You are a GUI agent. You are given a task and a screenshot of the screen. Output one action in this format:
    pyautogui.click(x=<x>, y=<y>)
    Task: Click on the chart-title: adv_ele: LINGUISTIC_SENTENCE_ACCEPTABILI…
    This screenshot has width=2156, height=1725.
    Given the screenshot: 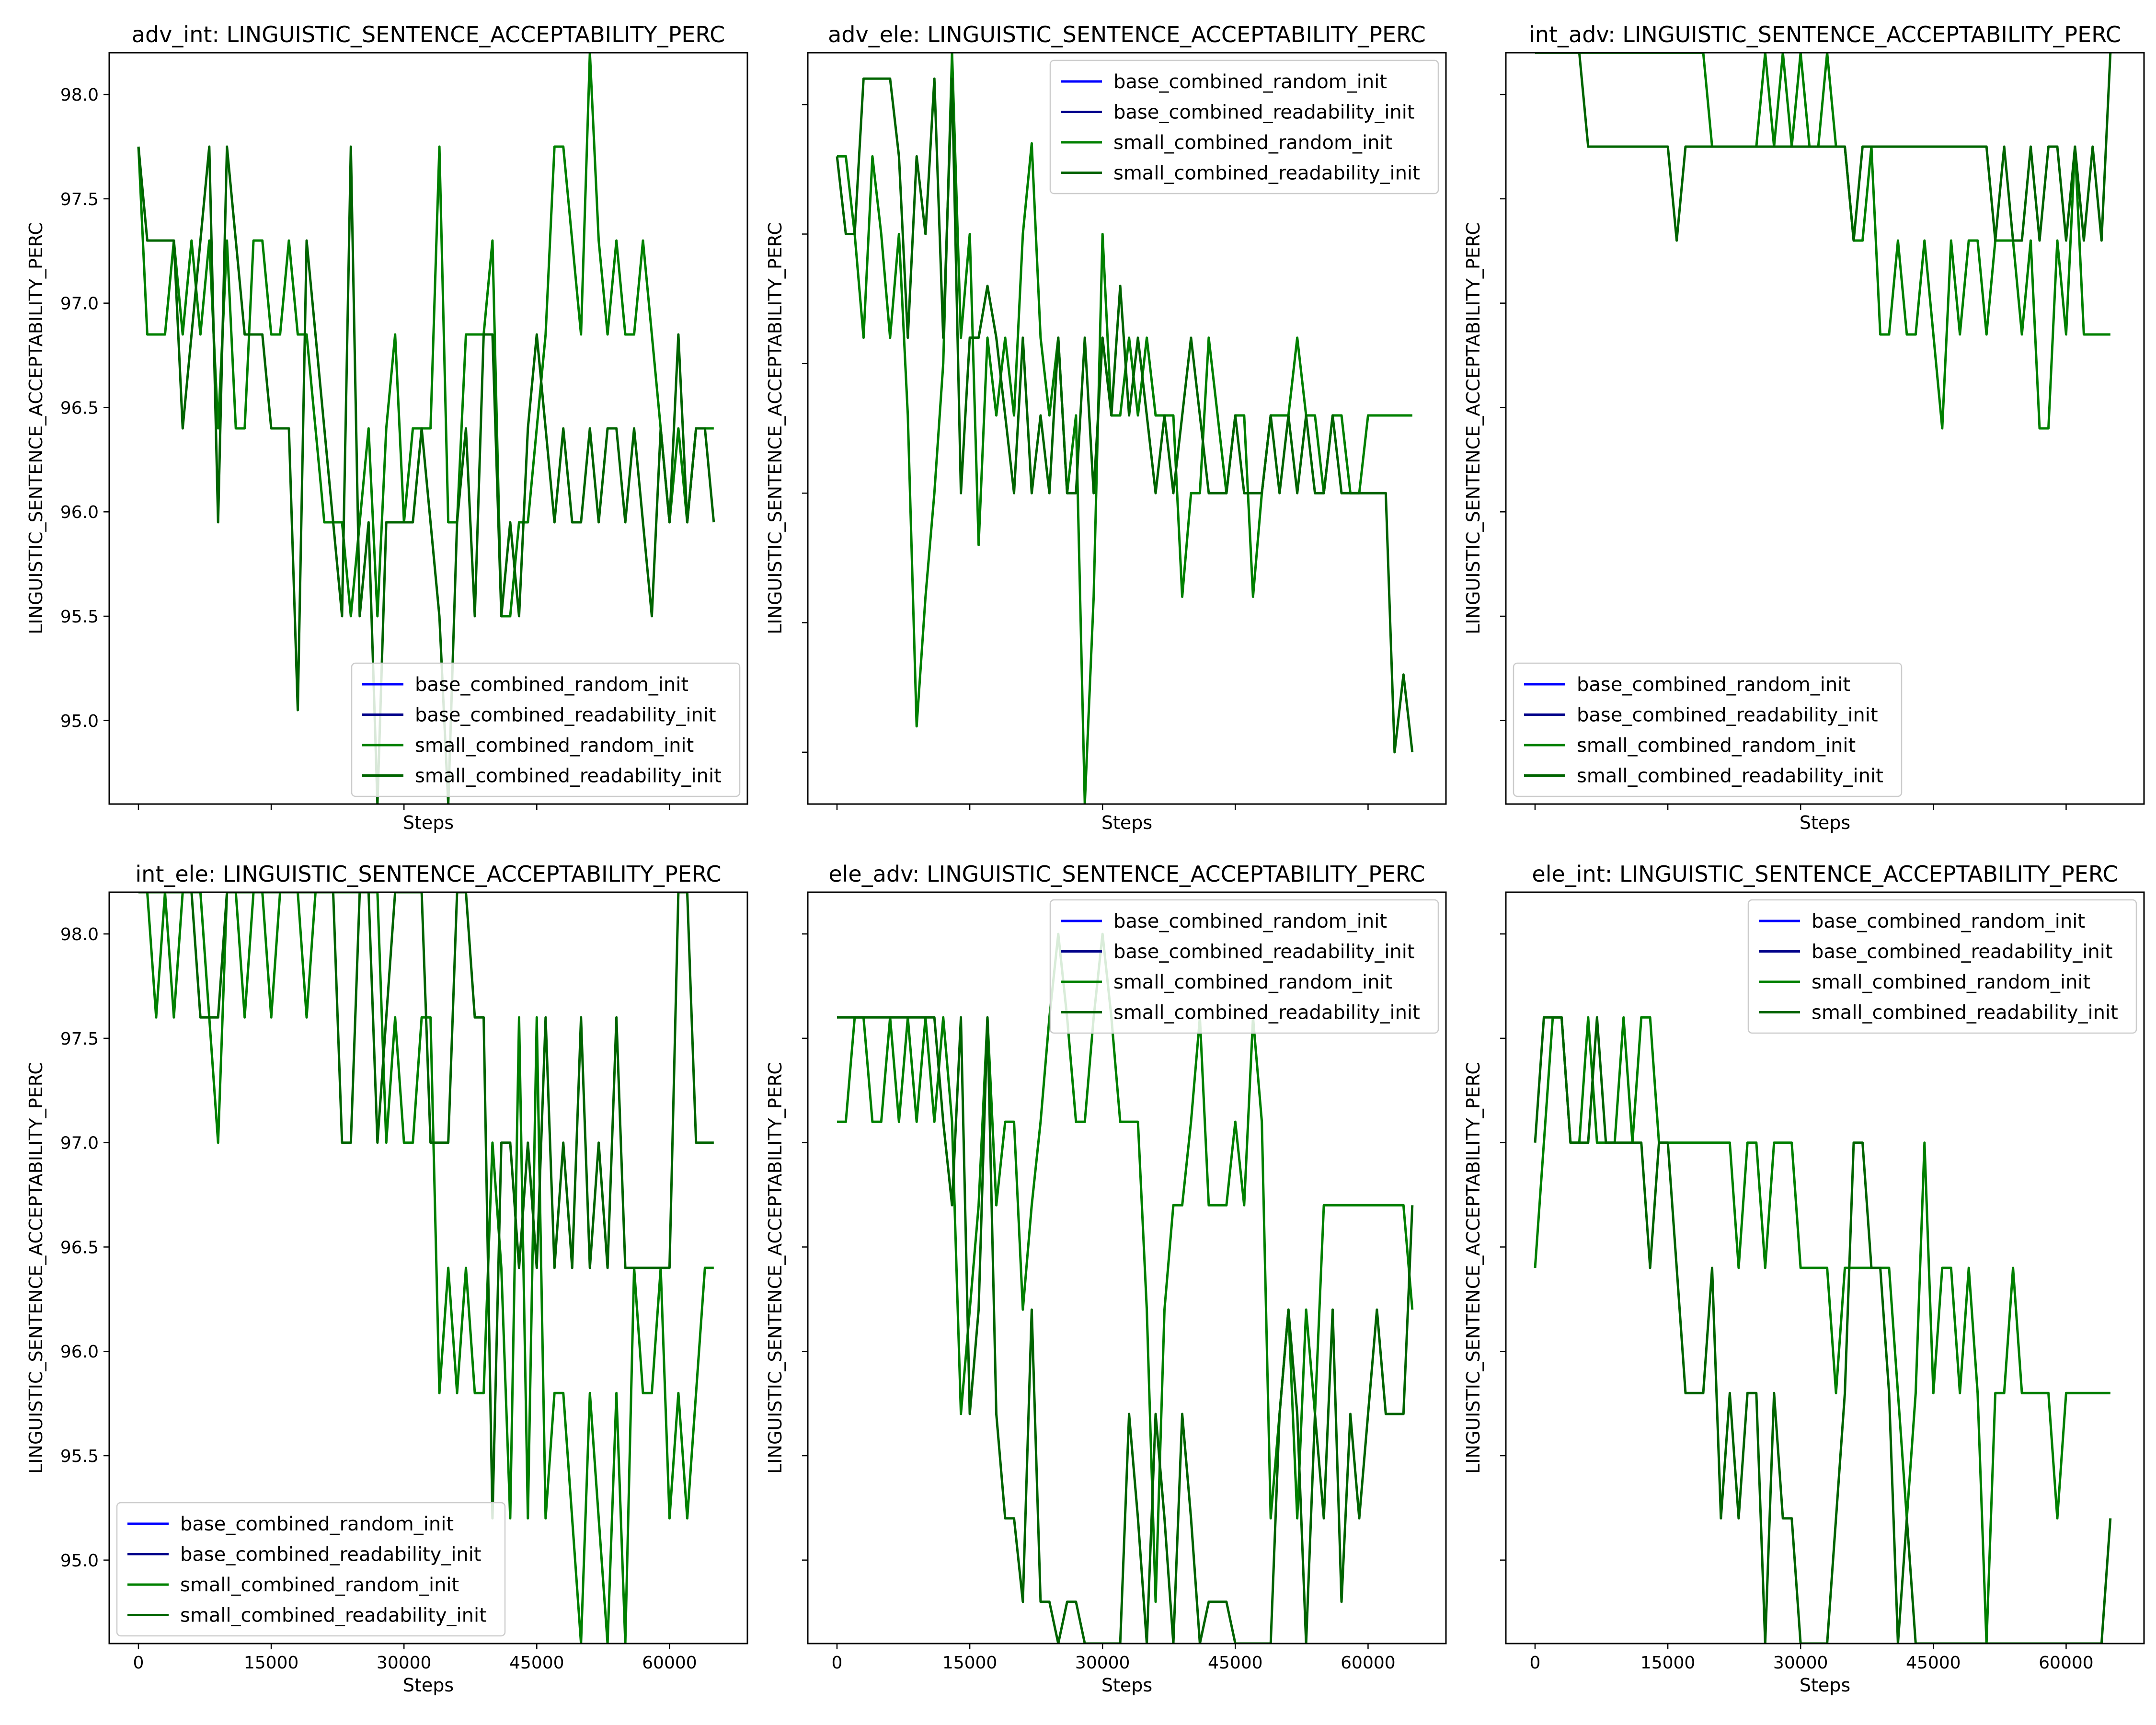 What is the action you would take?
    pyautogui.click(x=1127, y=34)
    